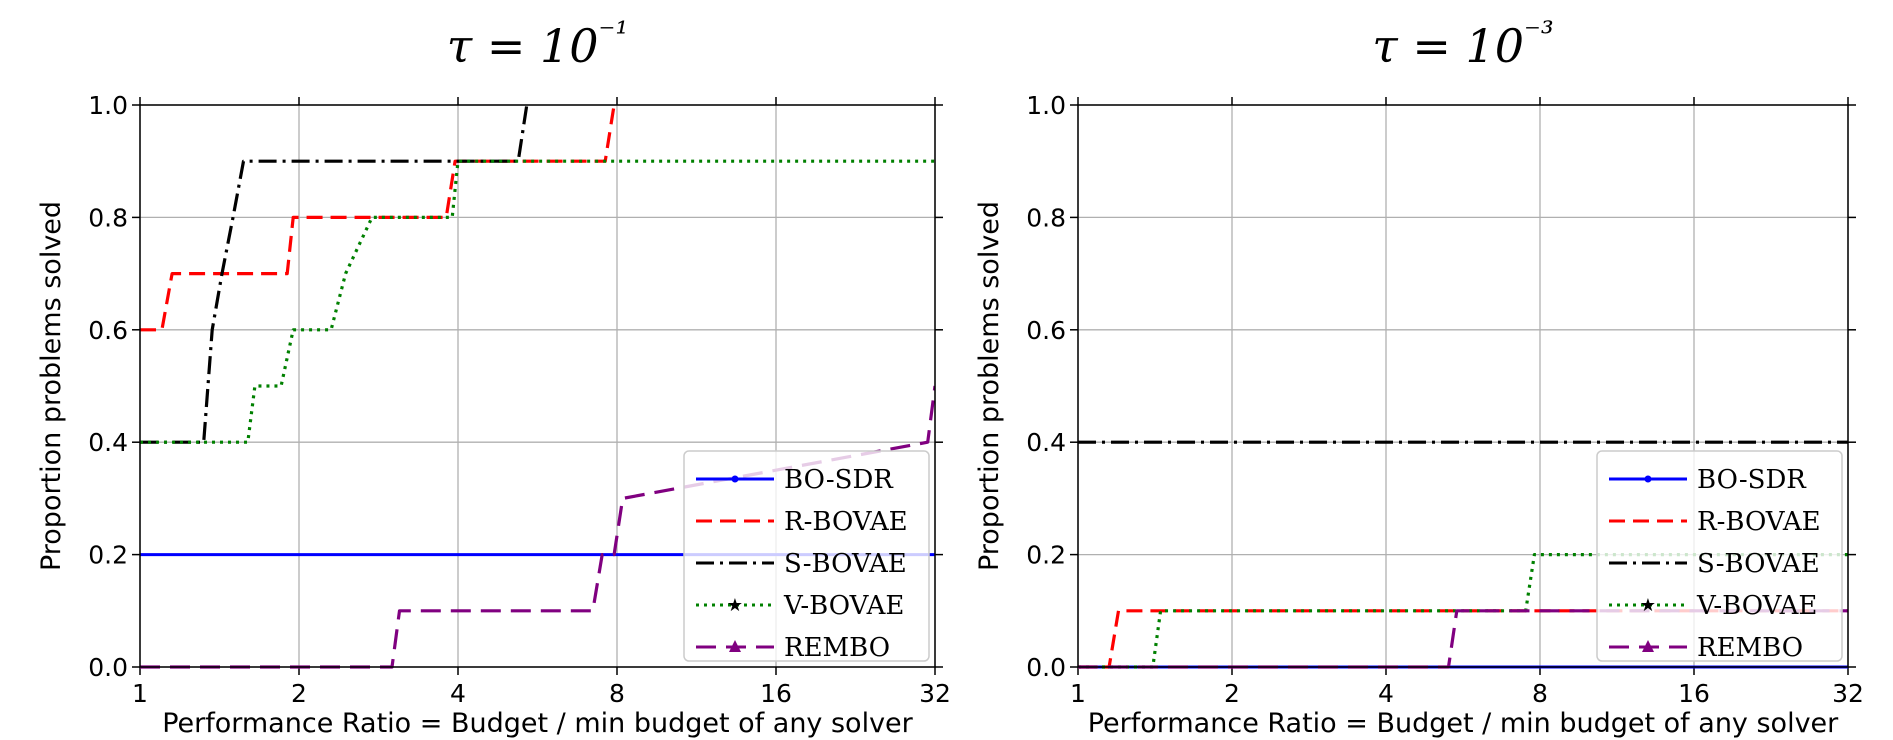  What do you see at coordinates (334, 274) in the screenshot?
I see `series-line-s-bovae` at bounding box center [334, 274].